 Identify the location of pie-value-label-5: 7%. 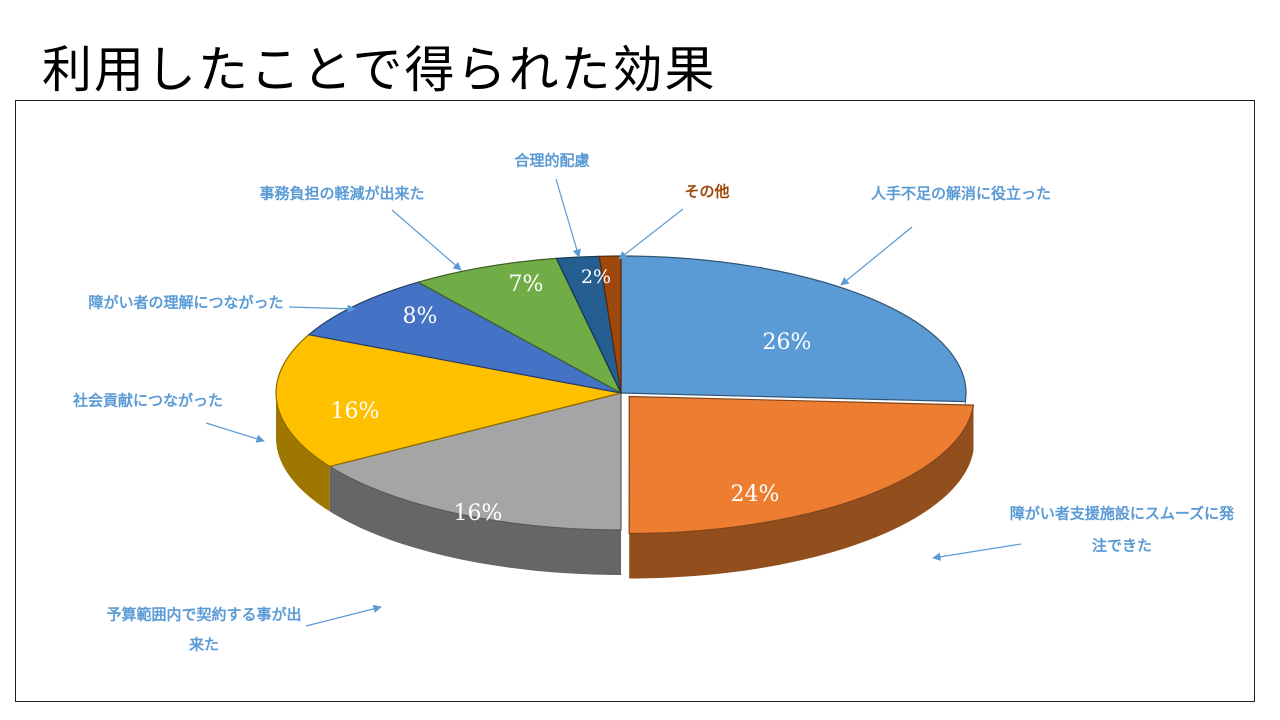
(526, 284).